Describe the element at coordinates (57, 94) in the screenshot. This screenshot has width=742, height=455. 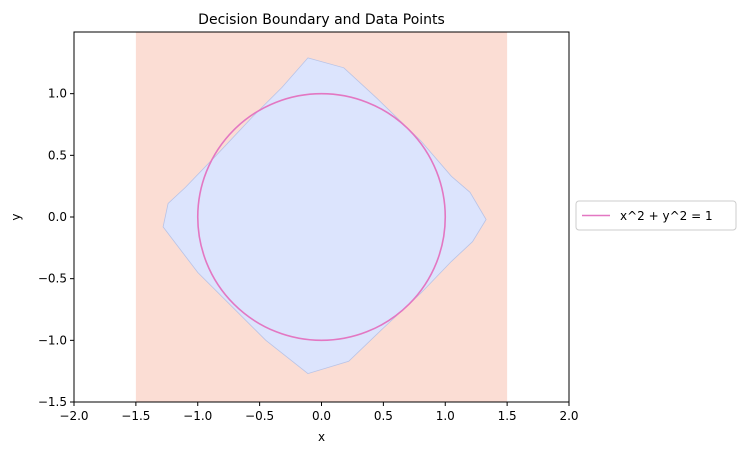
I see `y-tick-label: 1.0` at that location.